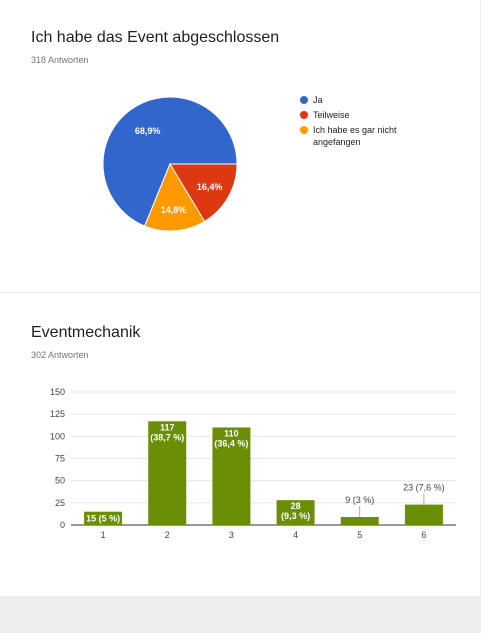  I want to click on y-tick-label: 100, so click(57, 436).